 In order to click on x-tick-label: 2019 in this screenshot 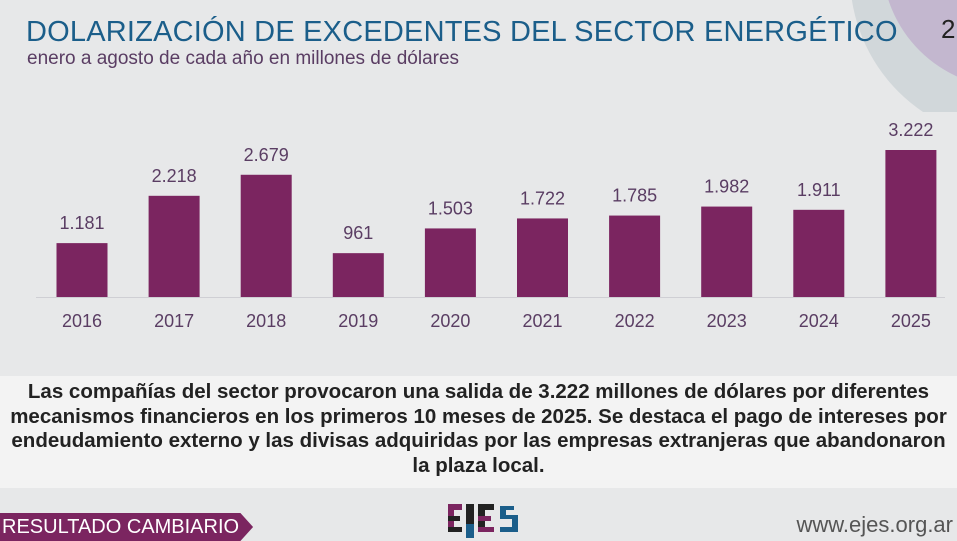, I will do `click(358, 321)`.